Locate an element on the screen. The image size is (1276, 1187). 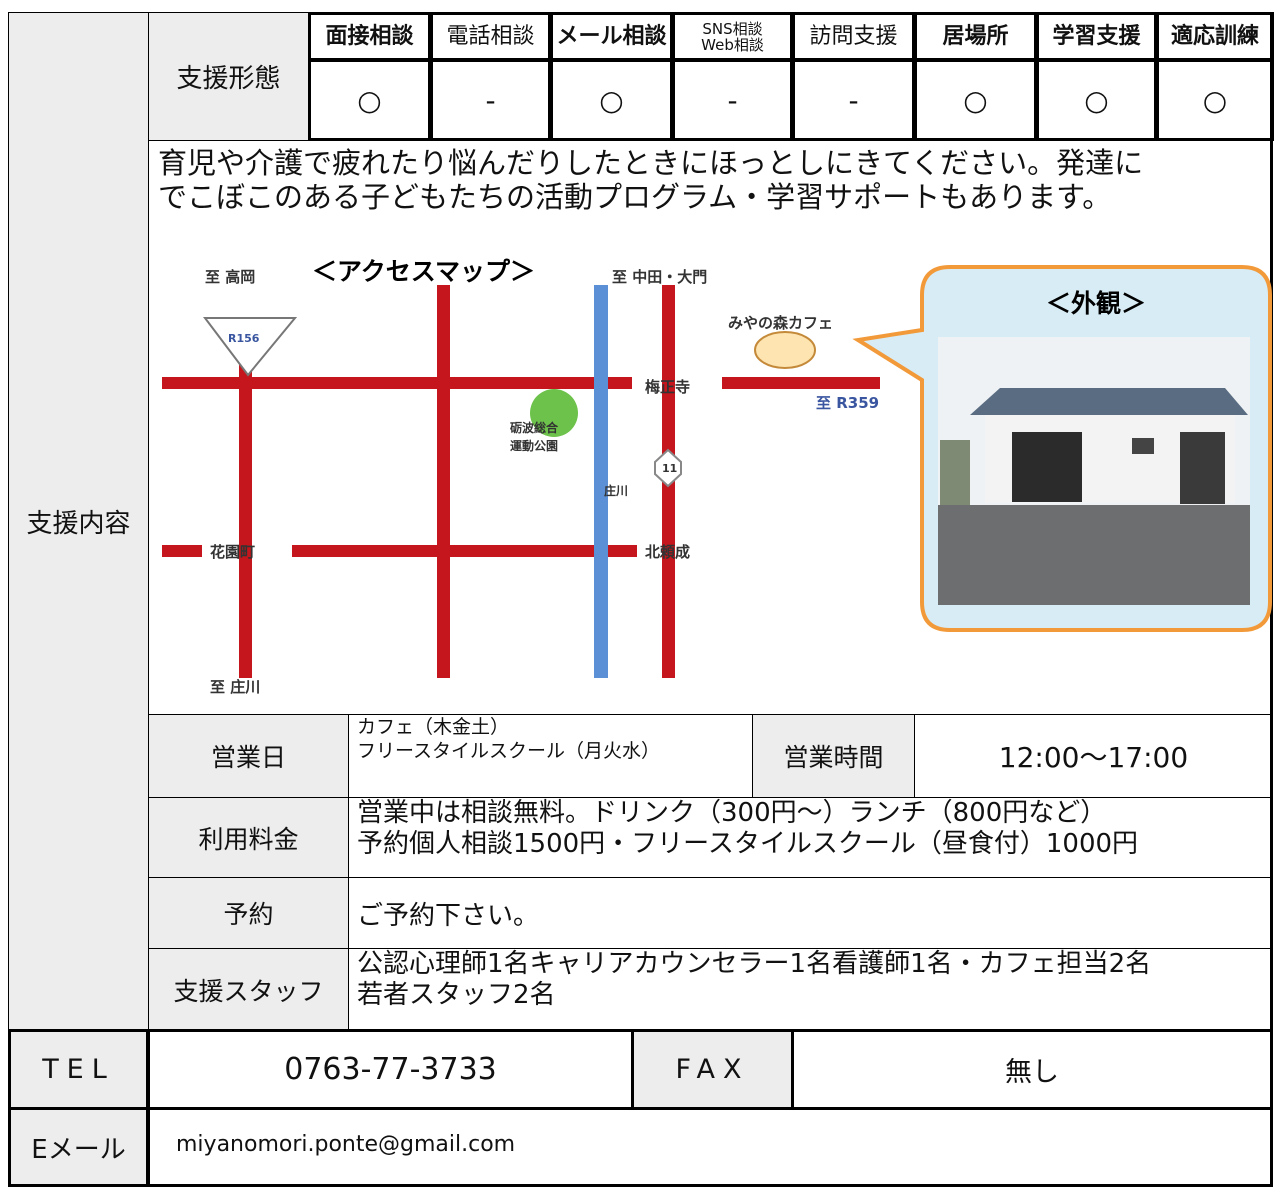
forms-label: 支援形態 is located at coordinates (228, 76).